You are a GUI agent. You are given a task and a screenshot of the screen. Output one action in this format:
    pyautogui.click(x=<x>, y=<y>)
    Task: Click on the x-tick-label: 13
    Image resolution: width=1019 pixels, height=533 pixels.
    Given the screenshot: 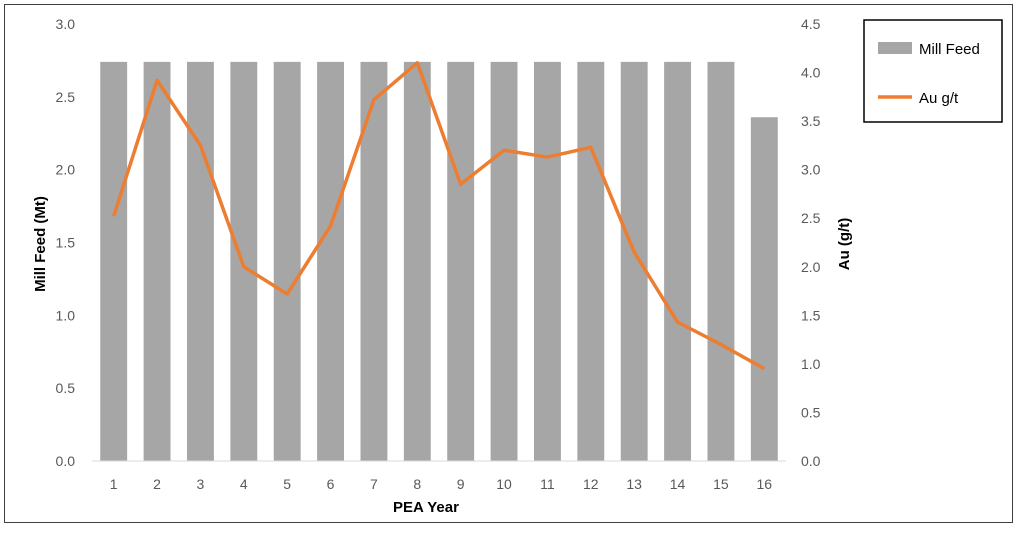 What is the action you would take?
    pyautogui.click(x=634, y=484)
    